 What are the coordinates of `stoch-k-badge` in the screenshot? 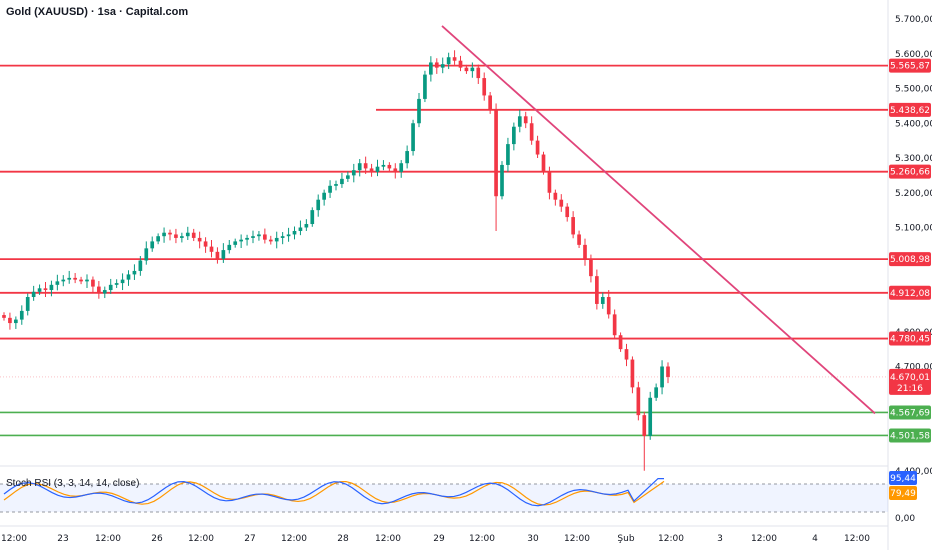 It's located at (903, 478).